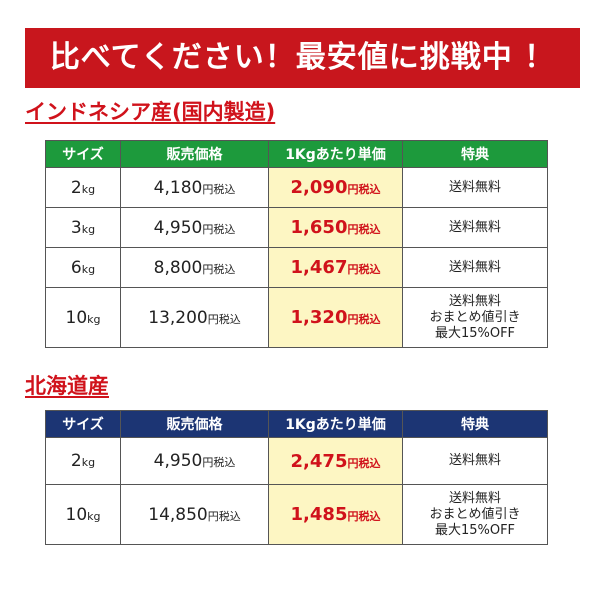  I want to click on value: 4,180, so click(178, 187).